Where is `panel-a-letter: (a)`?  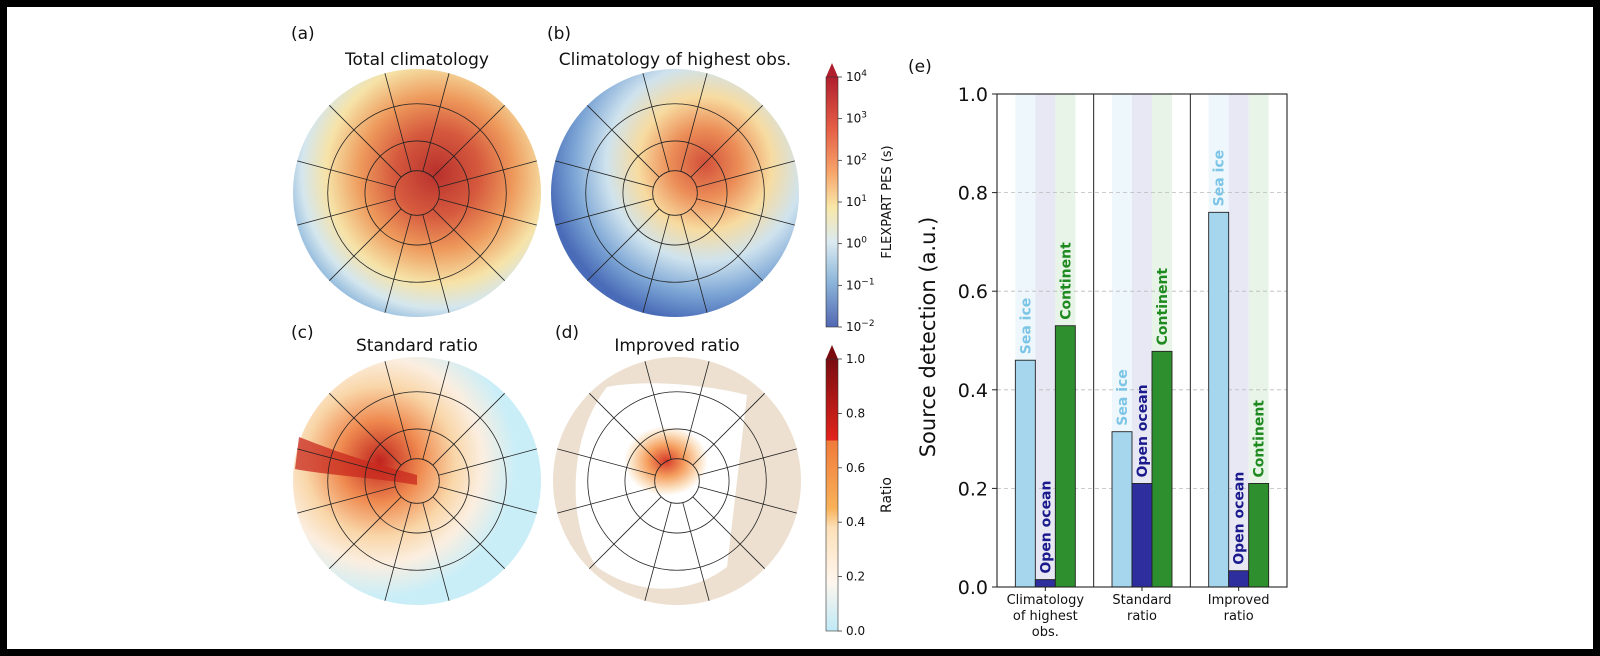 panel-a-letter: (a) is located at coordinates (303, 34).